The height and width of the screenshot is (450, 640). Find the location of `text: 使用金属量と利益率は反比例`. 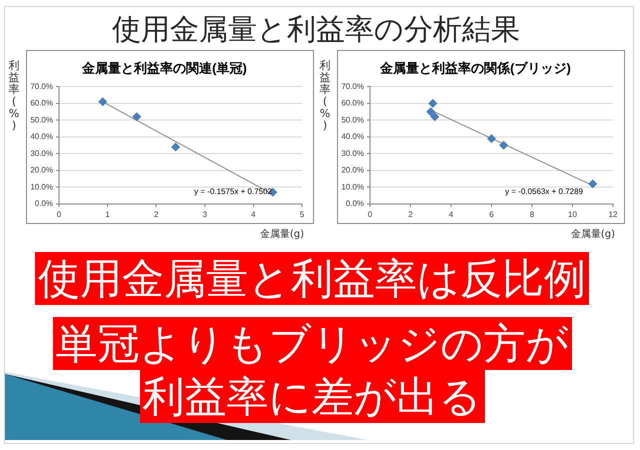

text: 使用金属量と利益率は反比例 is located at coordinates (312, 278).